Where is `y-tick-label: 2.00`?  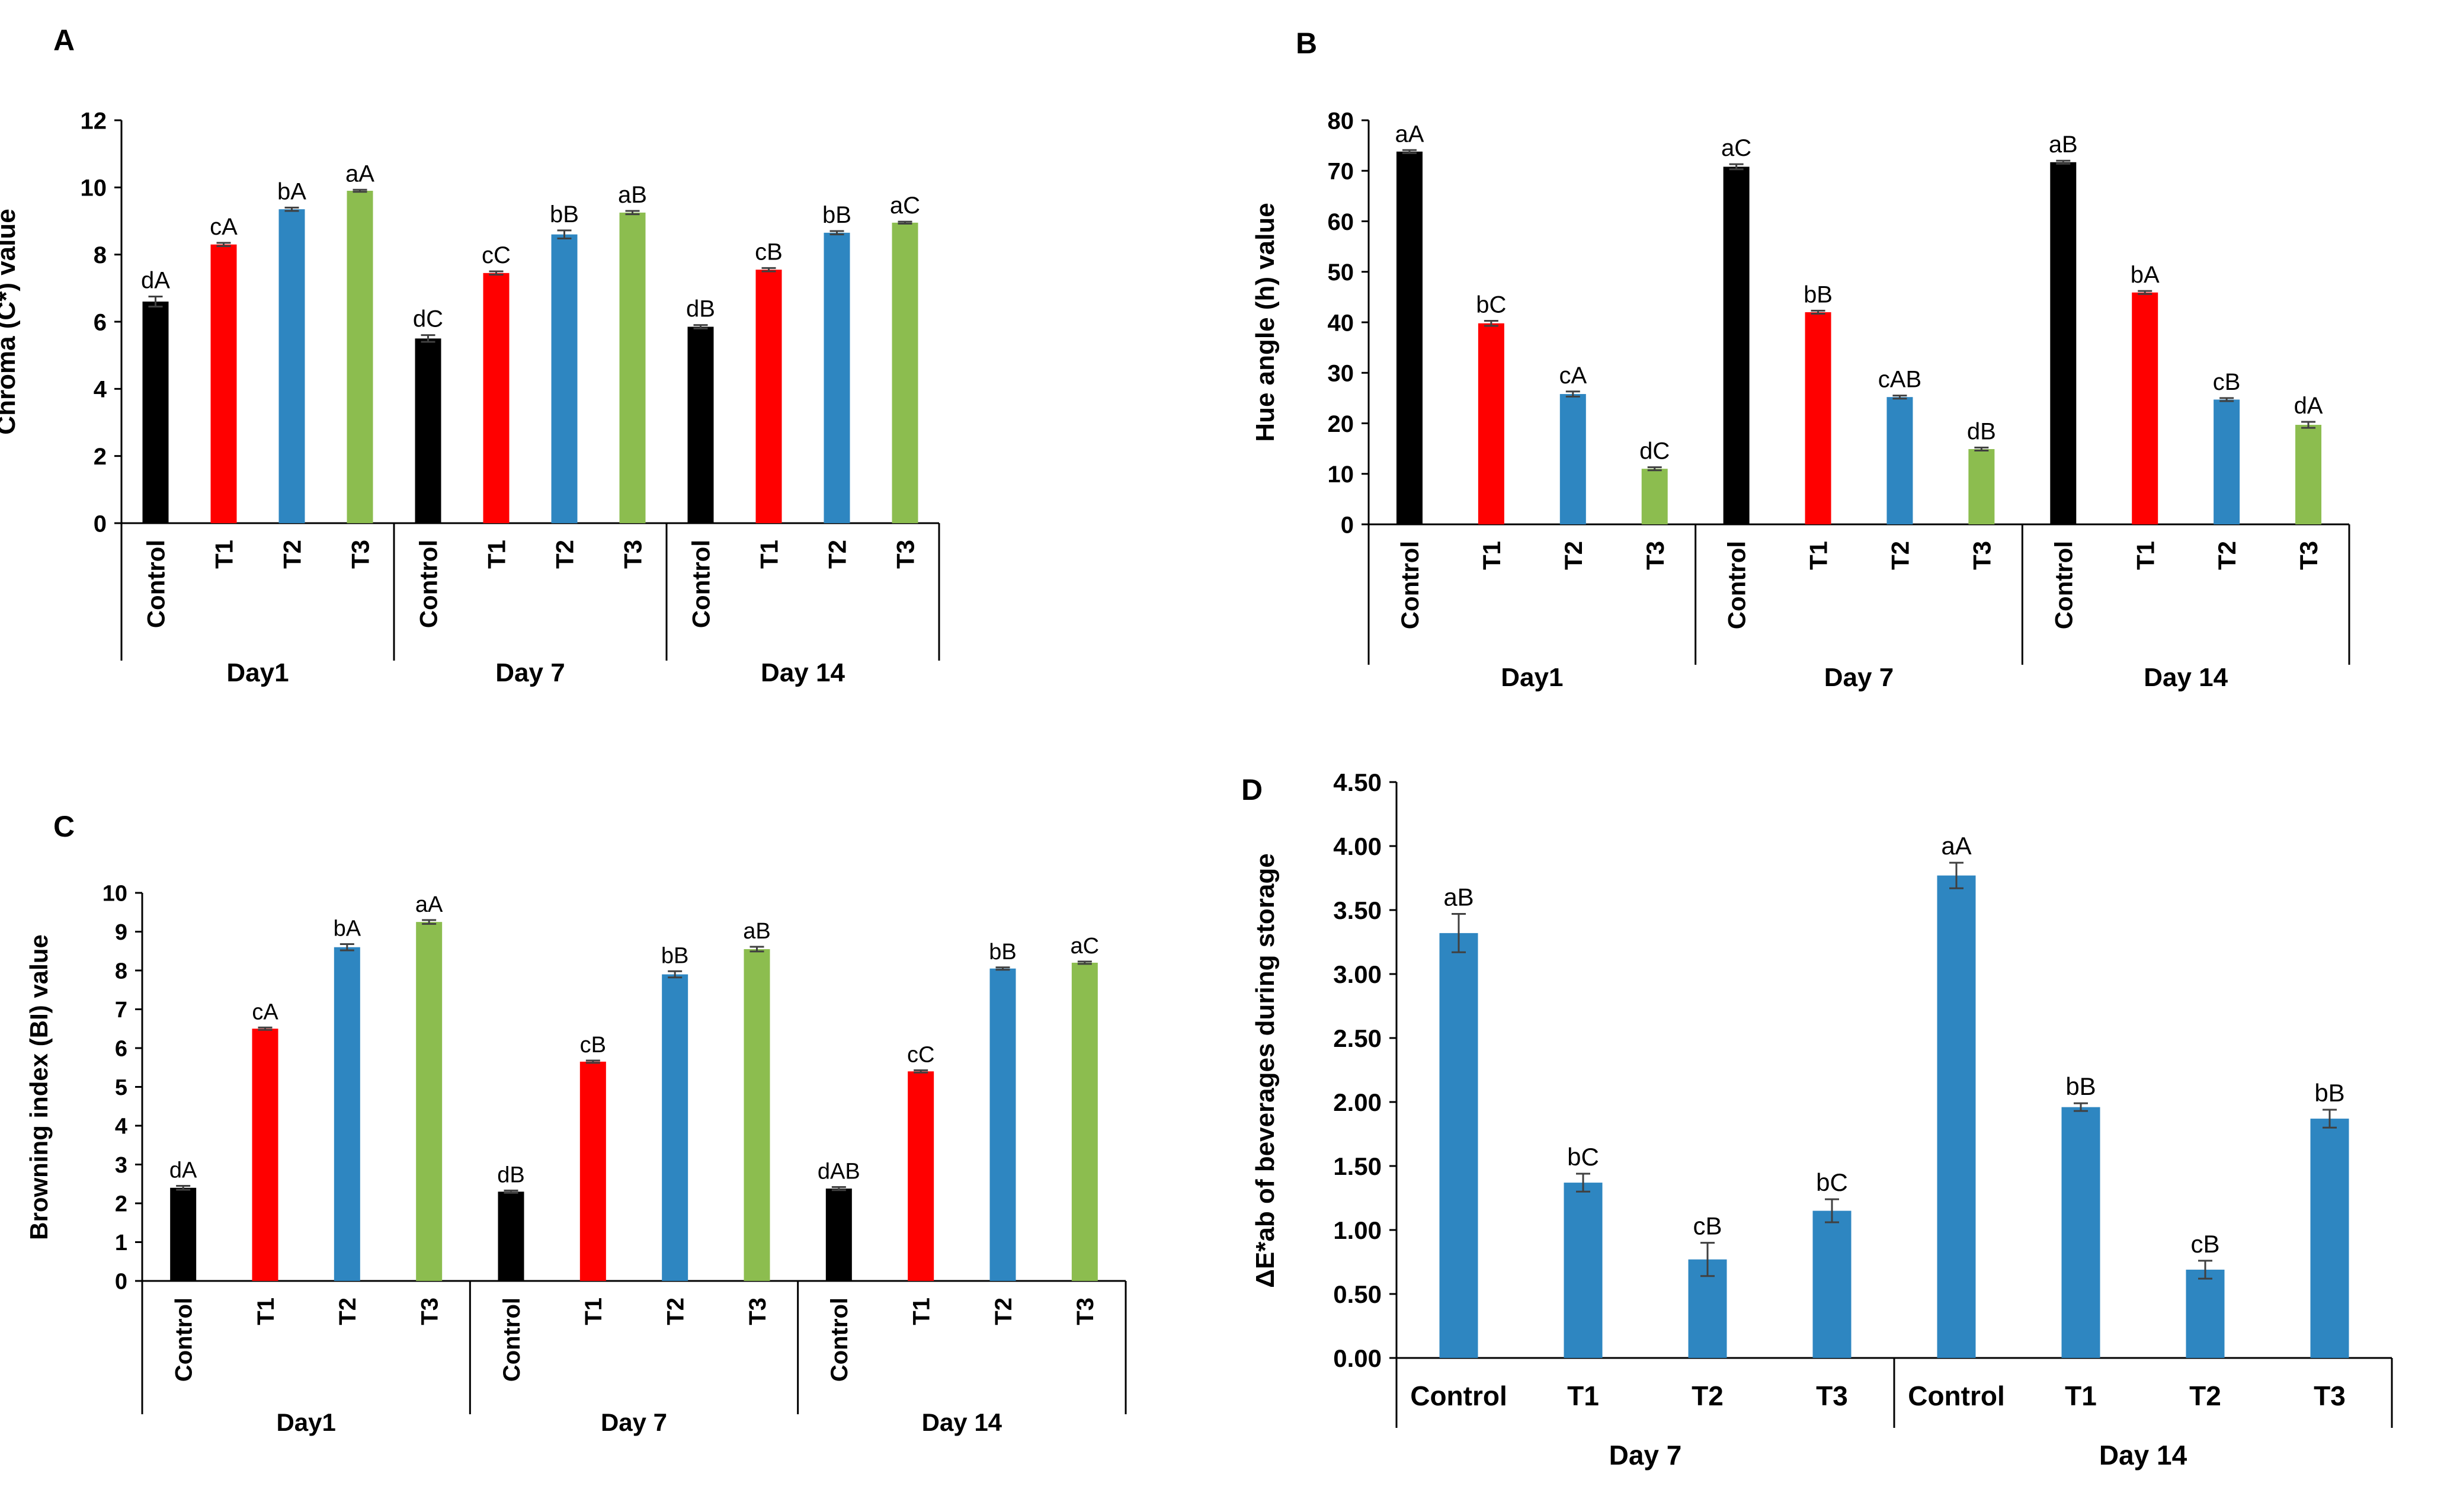 y-tick-label: 2.00 is located at coordinates (1357, 1102).